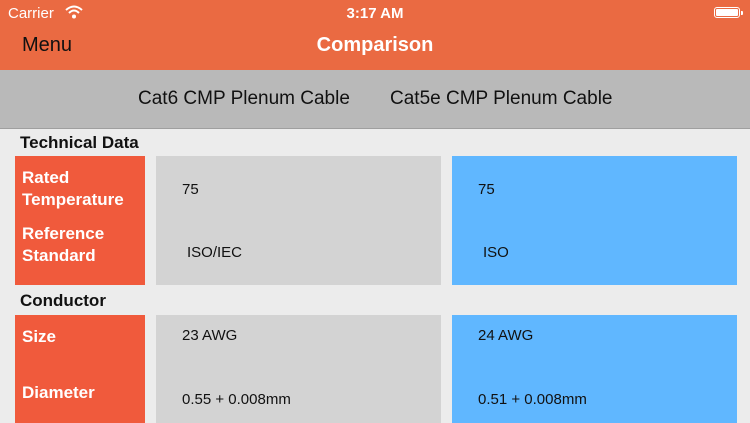  I want to click on battery-icon, so click(728, 12).